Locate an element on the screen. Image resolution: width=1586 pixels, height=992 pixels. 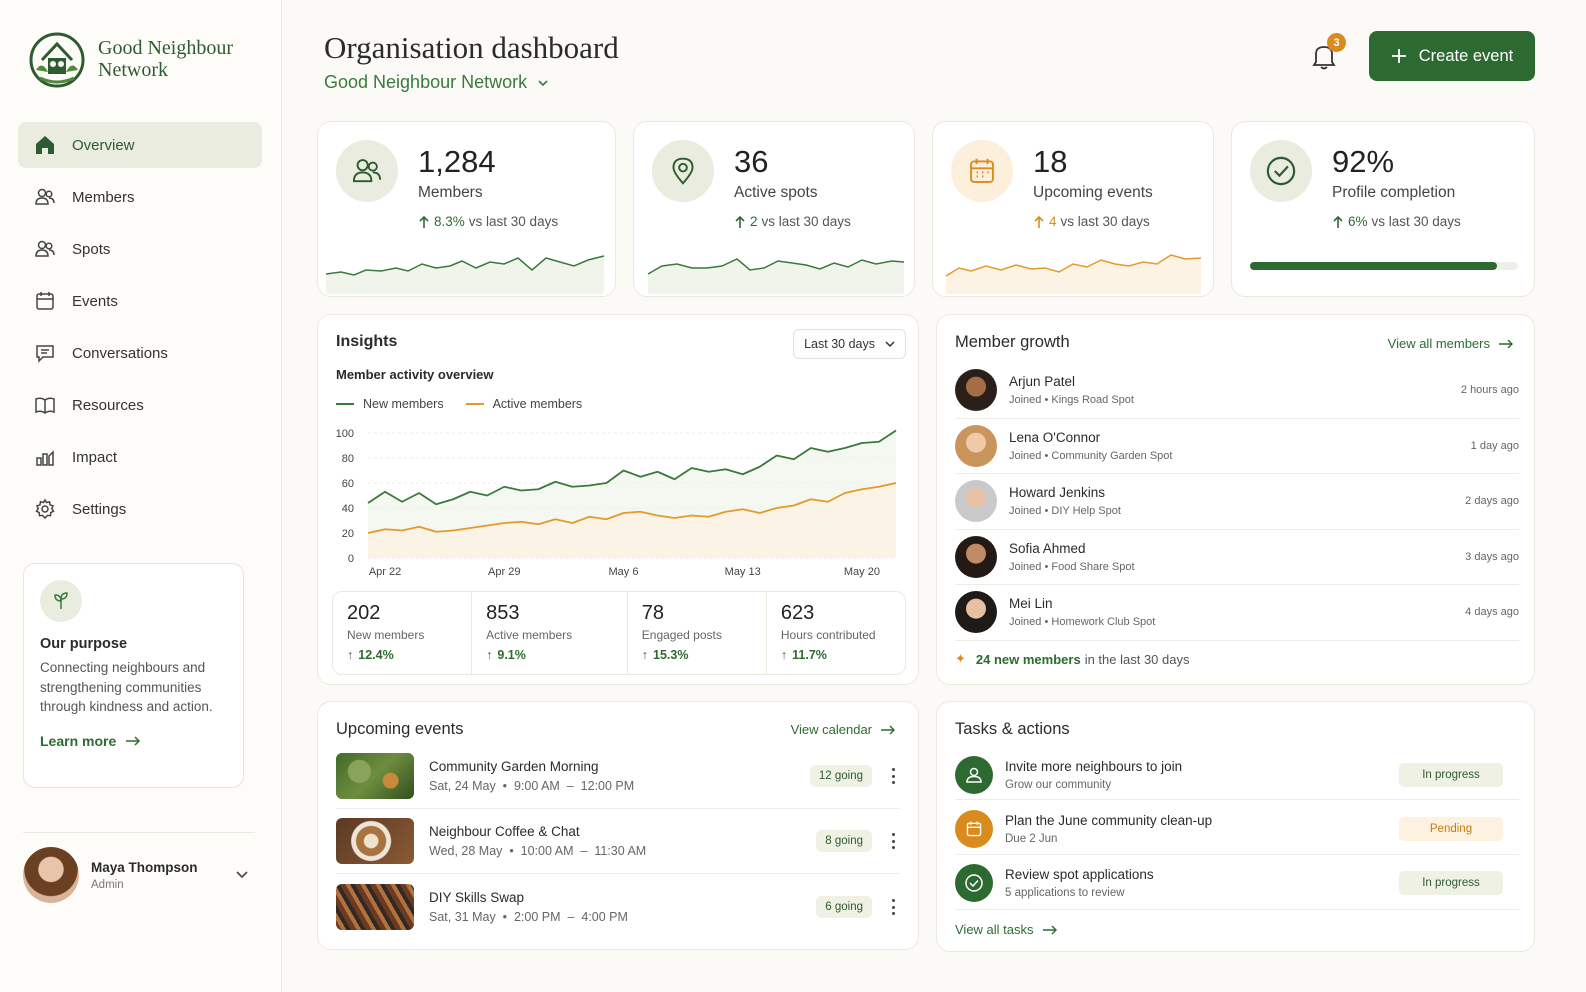
stat-value: 36 is located at coordinates (751, 161).